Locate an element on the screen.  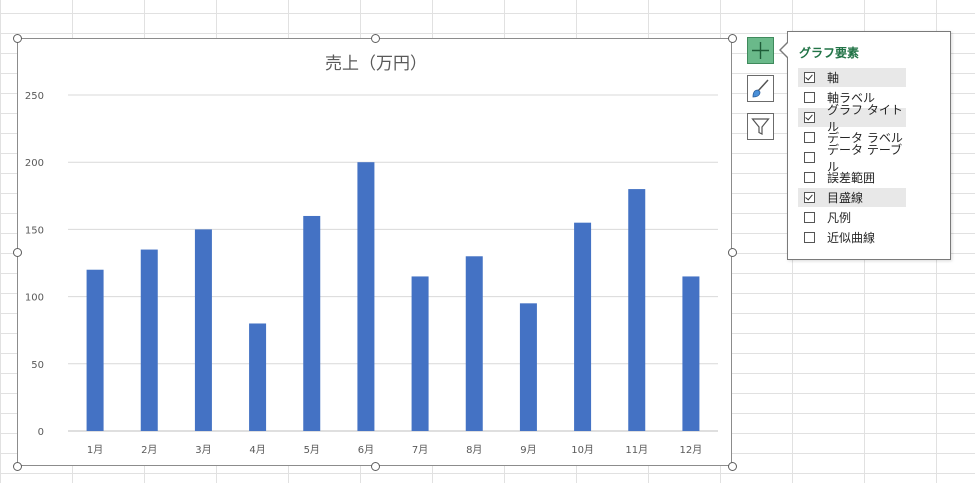
option-label: 近似曲線 is located at coordinates (851, 238).